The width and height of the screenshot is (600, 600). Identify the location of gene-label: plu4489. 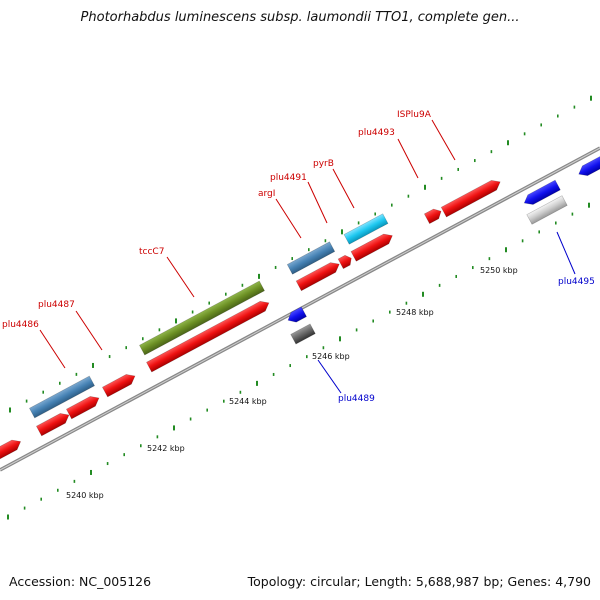
(356, 399).